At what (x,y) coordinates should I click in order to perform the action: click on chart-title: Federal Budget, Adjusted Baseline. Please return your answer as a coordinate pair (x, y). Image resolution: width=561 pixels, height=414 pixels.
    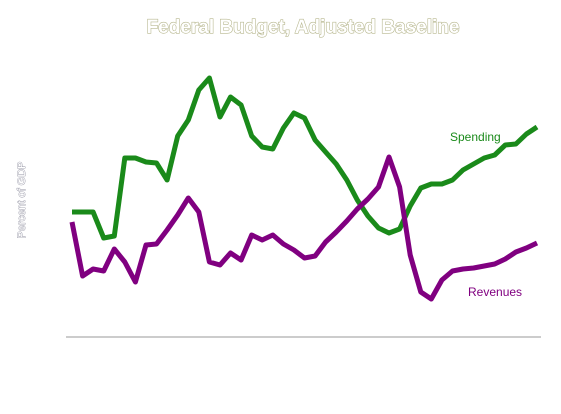
    Looking at the image, I should click on (303, 27).